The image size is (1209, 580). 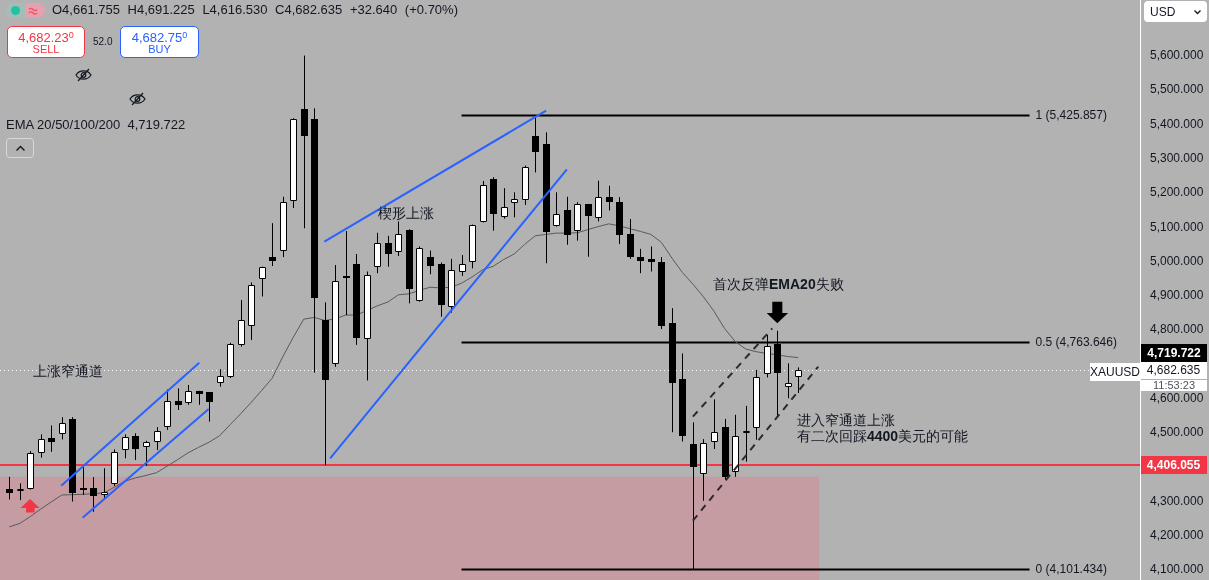 What do you see at coordinates (1174, 353) in the screenshot?
I see `text: 4,719.722` at bounding box center [1174, 353].